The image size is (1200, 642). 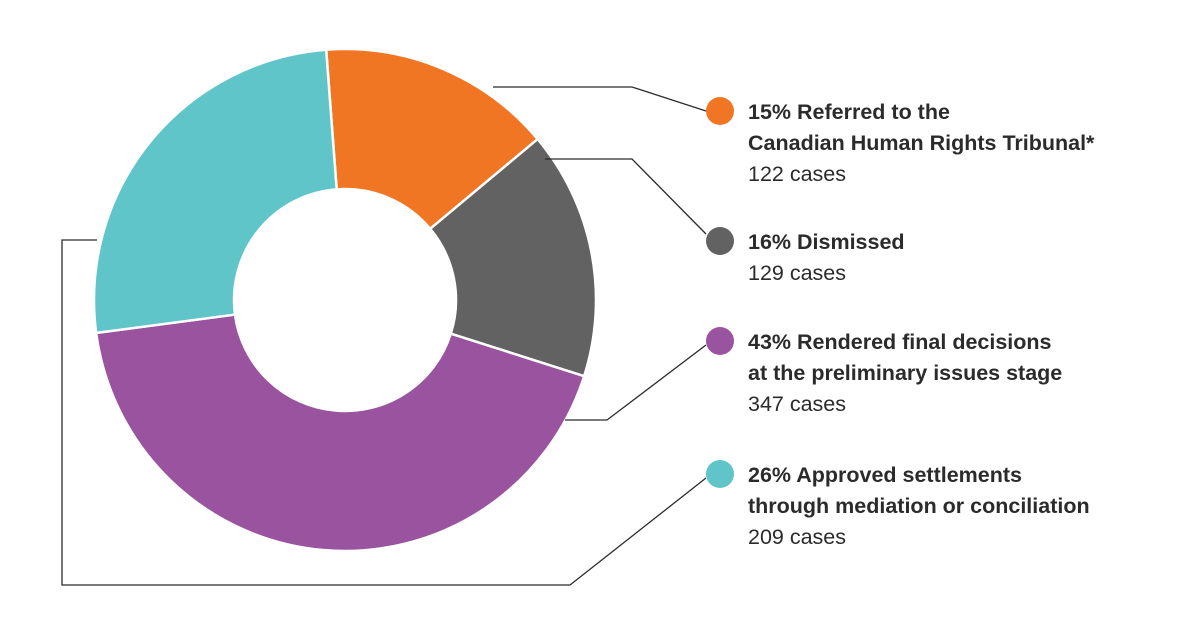 I want to click on leader-line-referred, so click(x=600, y=99).